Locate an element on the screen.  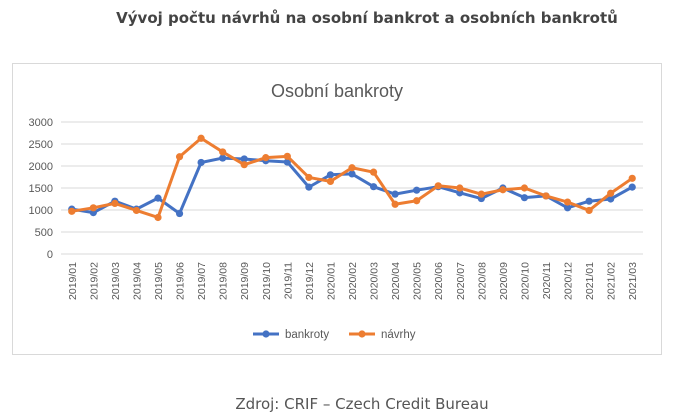
x-tick-label: 2020/11 is located at coordinates (547, 280).